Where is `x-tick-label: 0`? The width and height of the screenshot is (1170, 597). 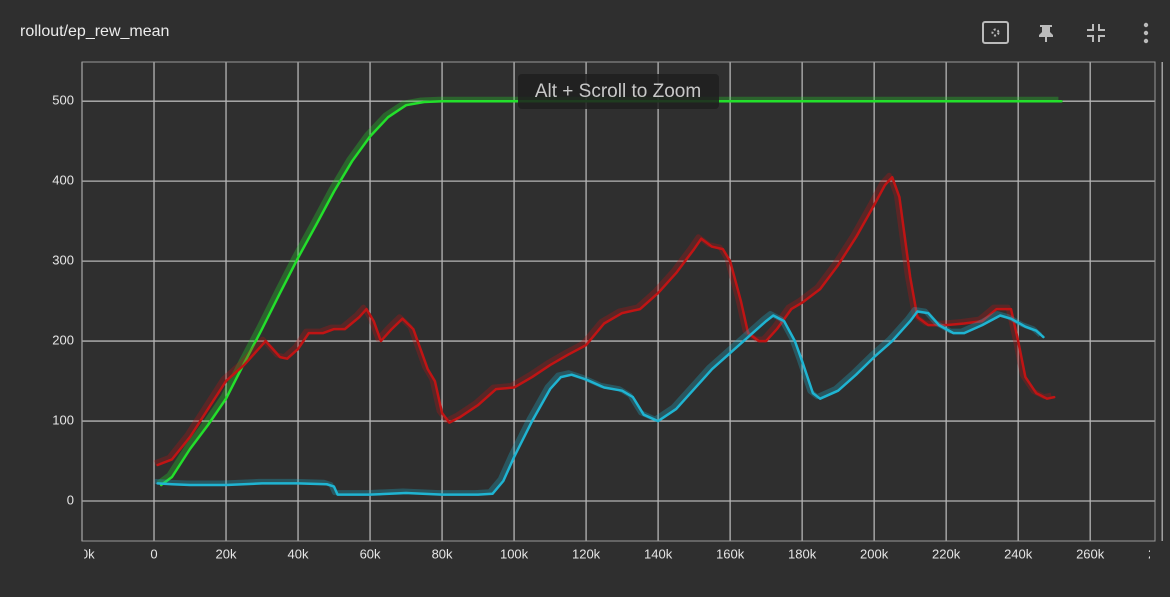 x-tick-label: 0 is located at coordinates (153, 553).